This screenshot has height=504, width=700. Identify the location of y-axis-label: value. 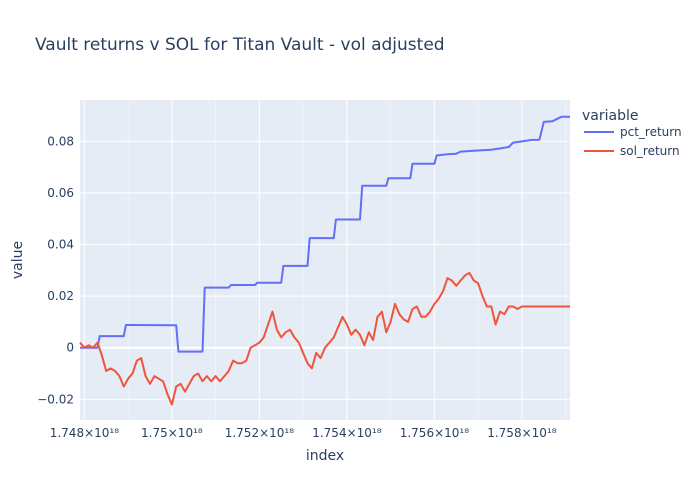
(18, 260).